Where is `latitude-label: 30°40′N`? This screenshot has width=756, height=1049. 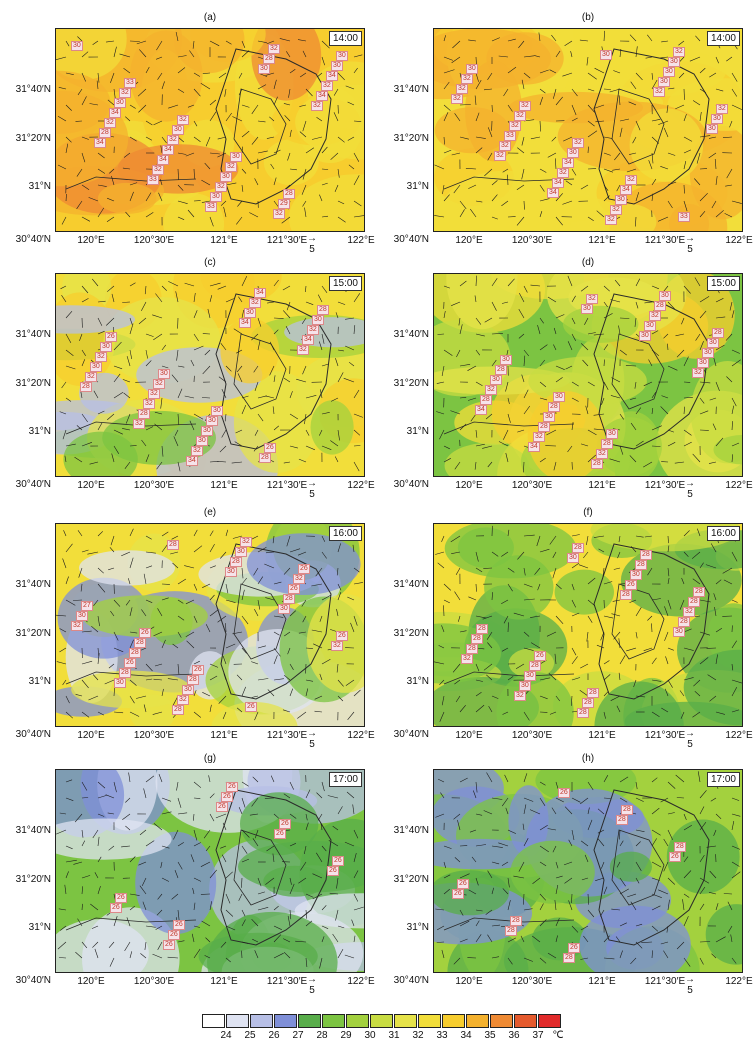 latitude-label: 30°40′N is located at coordinates (411, 734).